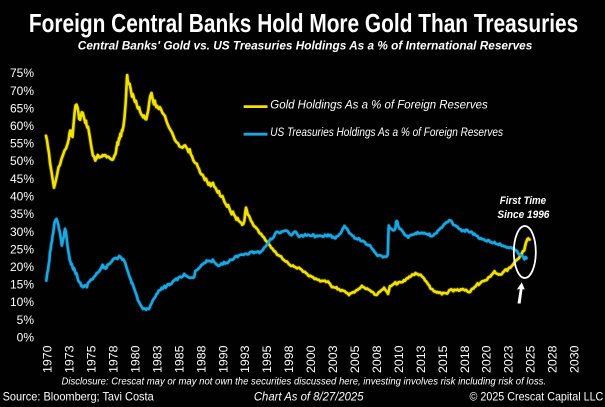 This screenshot has height=407, width=605. I want to click on svg-text: 30%, so click(22, 232).